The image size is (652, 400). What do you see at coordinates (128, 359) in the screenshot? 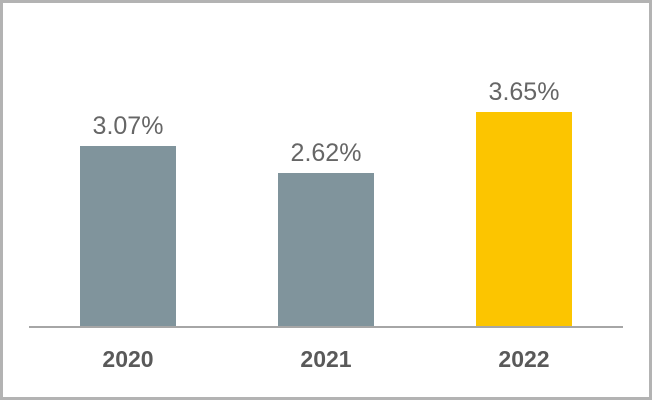
I see `x-axis-label: 2020` at bounding box center [128, 359].